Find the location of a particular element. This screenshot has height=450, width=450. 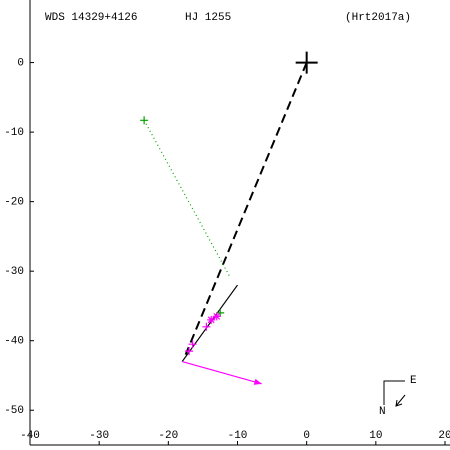

y-tick-label: -30 is located at coordinates (14, 272).